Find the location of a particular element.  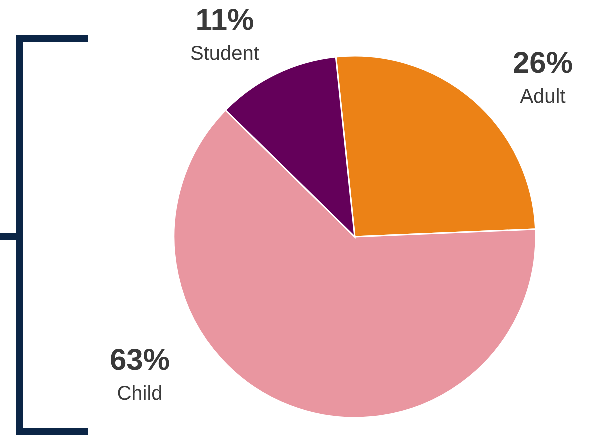

slice-label: Adult is located at coordinates (543, 97).